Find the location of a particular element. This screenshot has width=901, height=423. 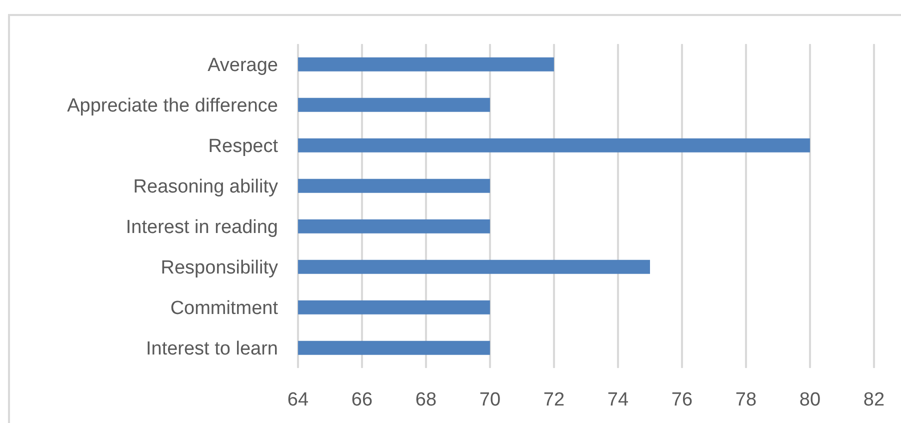

x-tick-label: 78 is located at coordinates (746, 399).